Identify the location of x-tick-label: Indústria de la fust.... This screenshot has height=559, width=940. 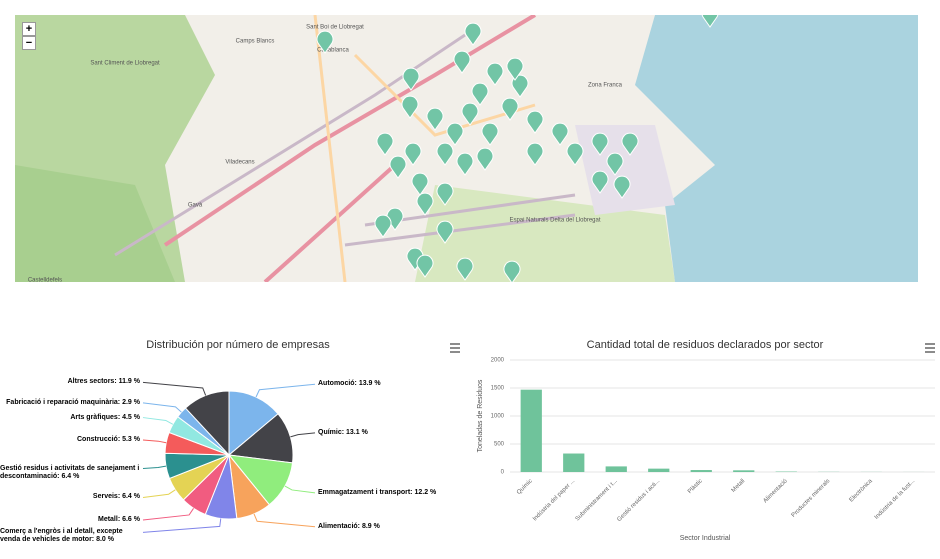
(895, 499).